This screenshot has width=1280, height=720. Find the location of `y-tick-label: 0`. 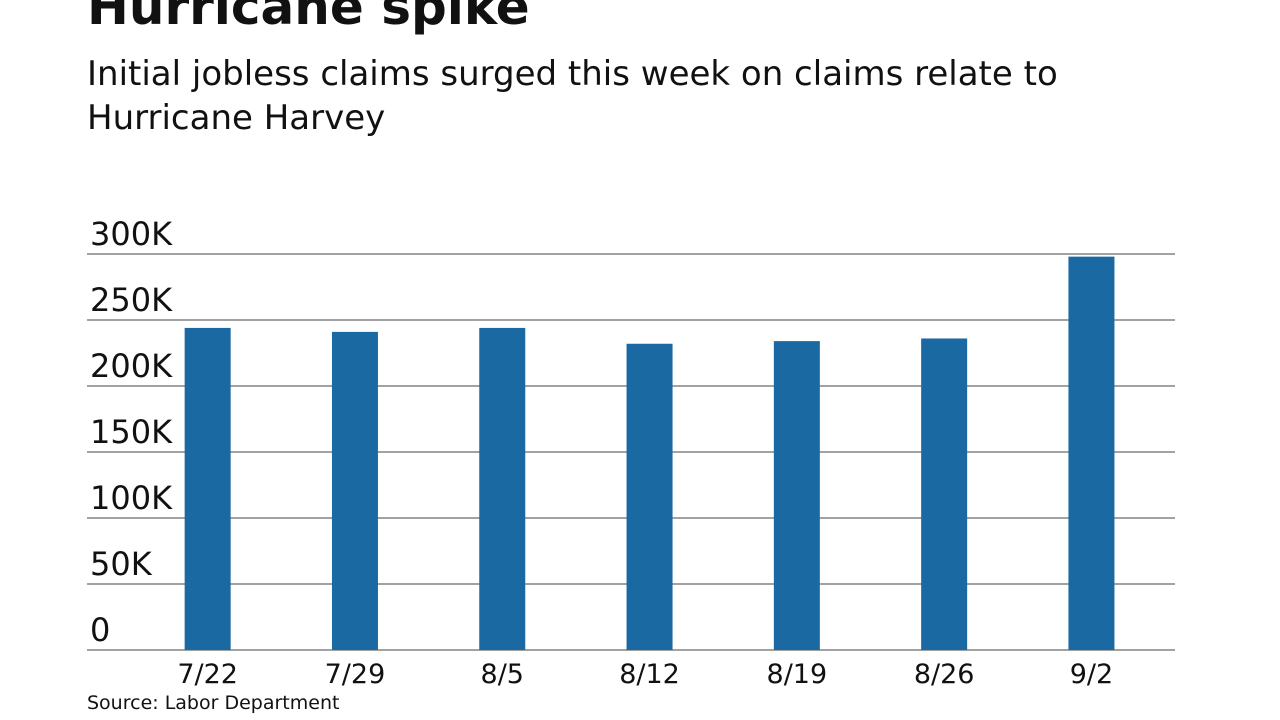

y-tick-label: 0 is located at coordinates (100, 630).